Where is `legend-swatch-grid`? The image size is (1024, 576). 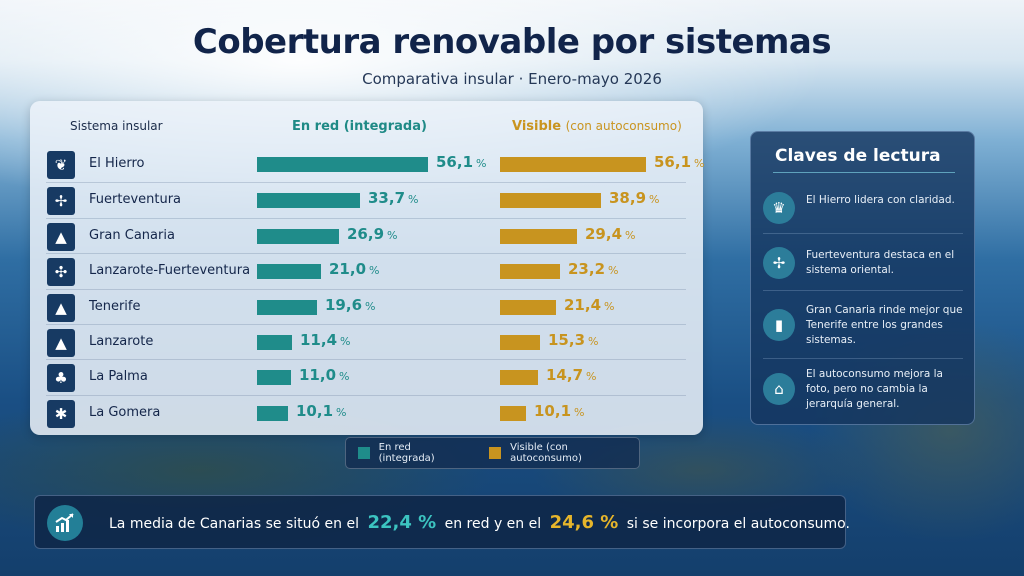
legend-swatch-grid is located at coordinates (364, 453).